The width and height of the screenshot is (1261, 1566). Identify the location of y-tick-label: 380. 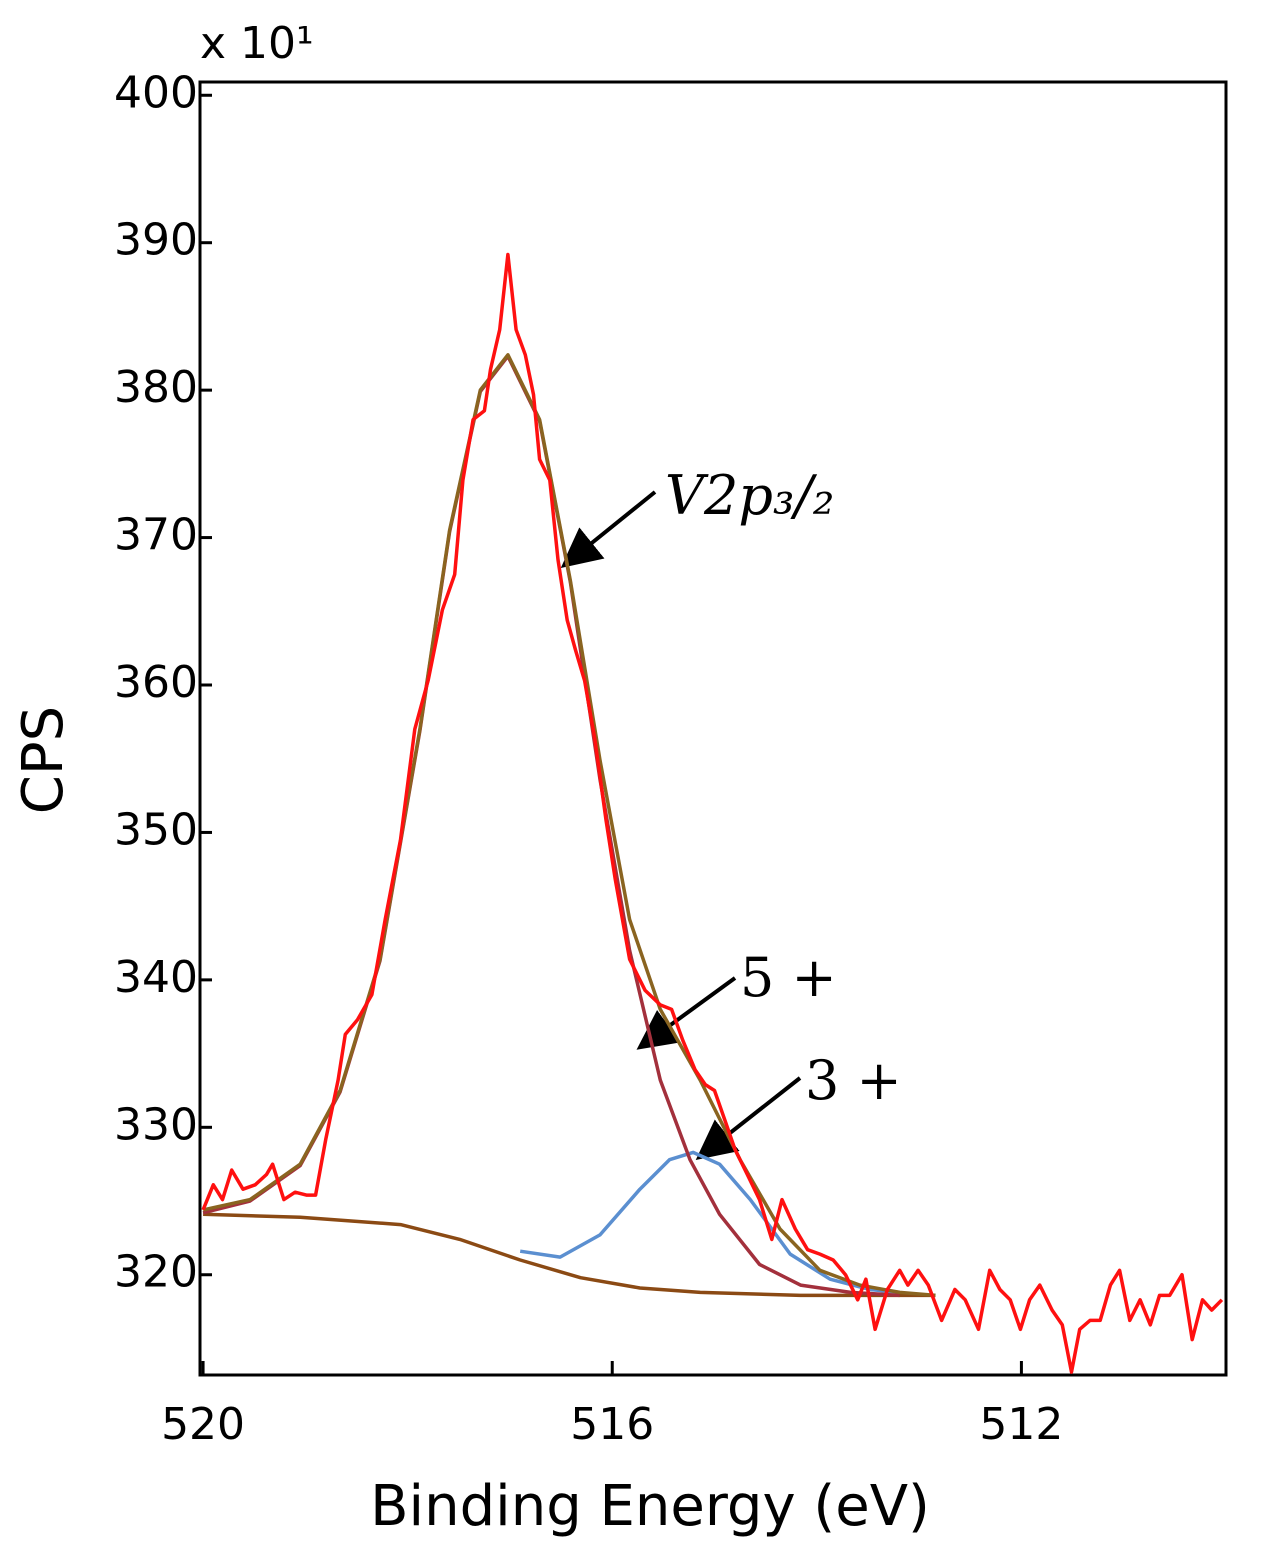
(156, 387).